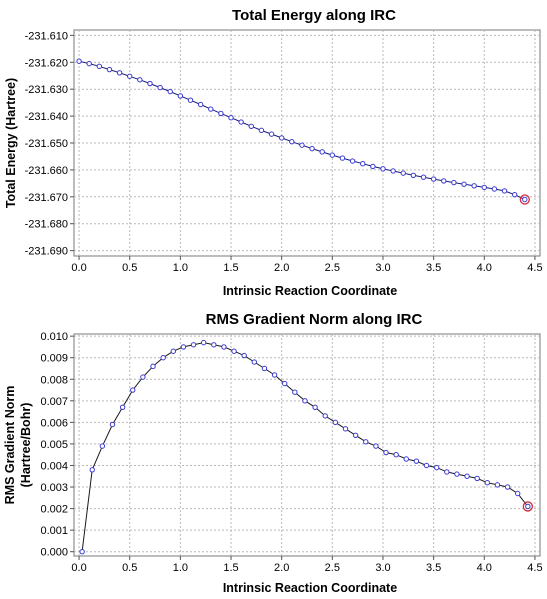  What do you see at coordinates (46, 225) in the screenshot?
I see `y-tick-label: -231.680` at bounding box center [46, 225].